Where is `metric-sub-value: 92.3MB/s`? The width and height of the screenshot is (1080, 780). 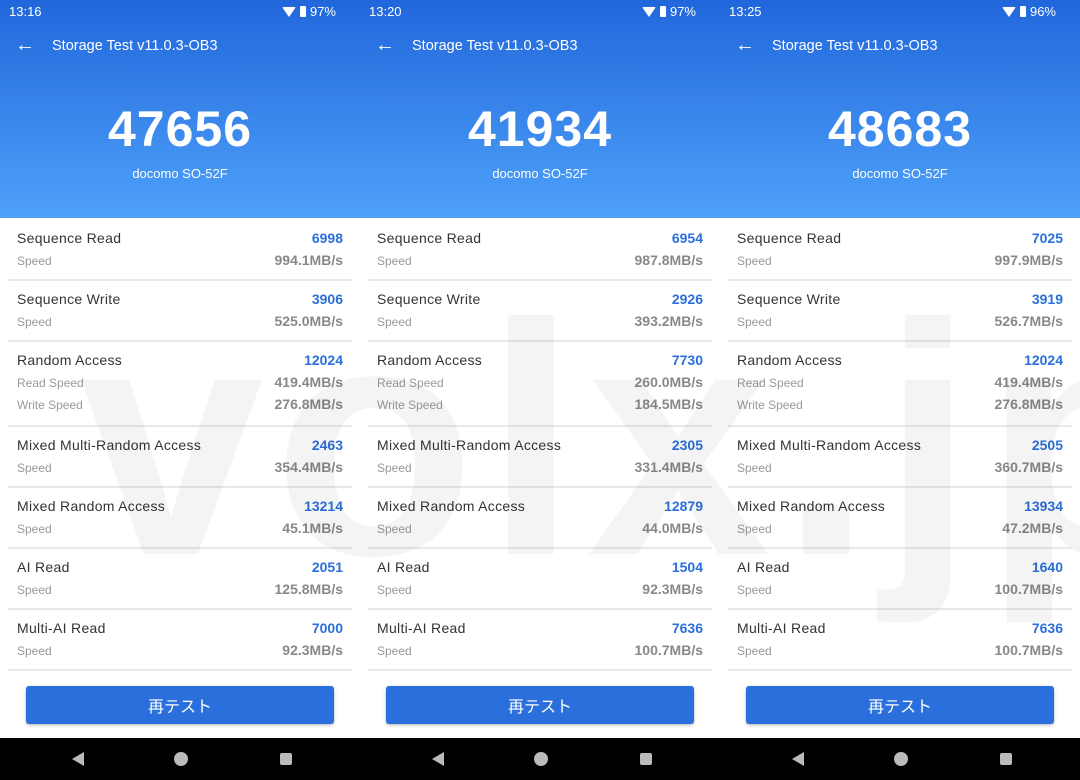 metric-sub-value: 92.3MB/s is located at coordinates (312, 650).